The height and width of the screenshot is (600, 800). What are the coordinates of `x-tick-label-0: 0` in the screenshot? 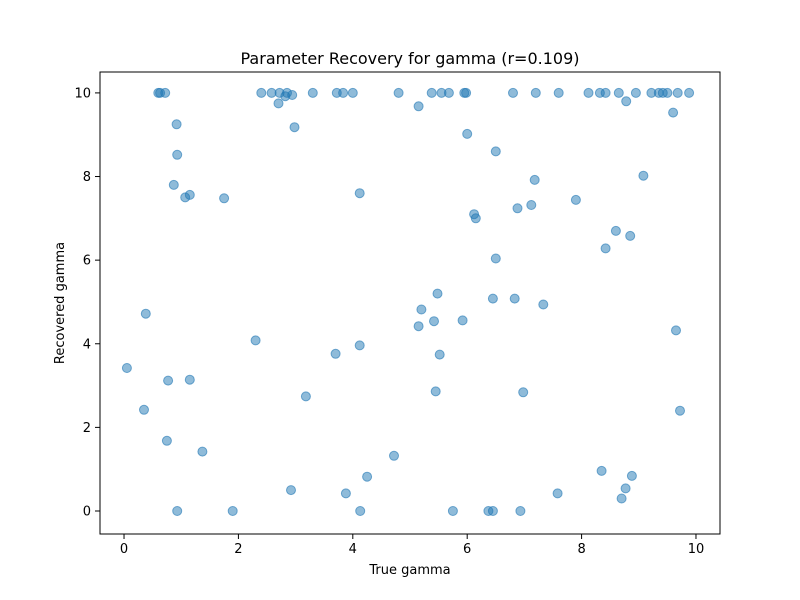 It's located at (124, 549).